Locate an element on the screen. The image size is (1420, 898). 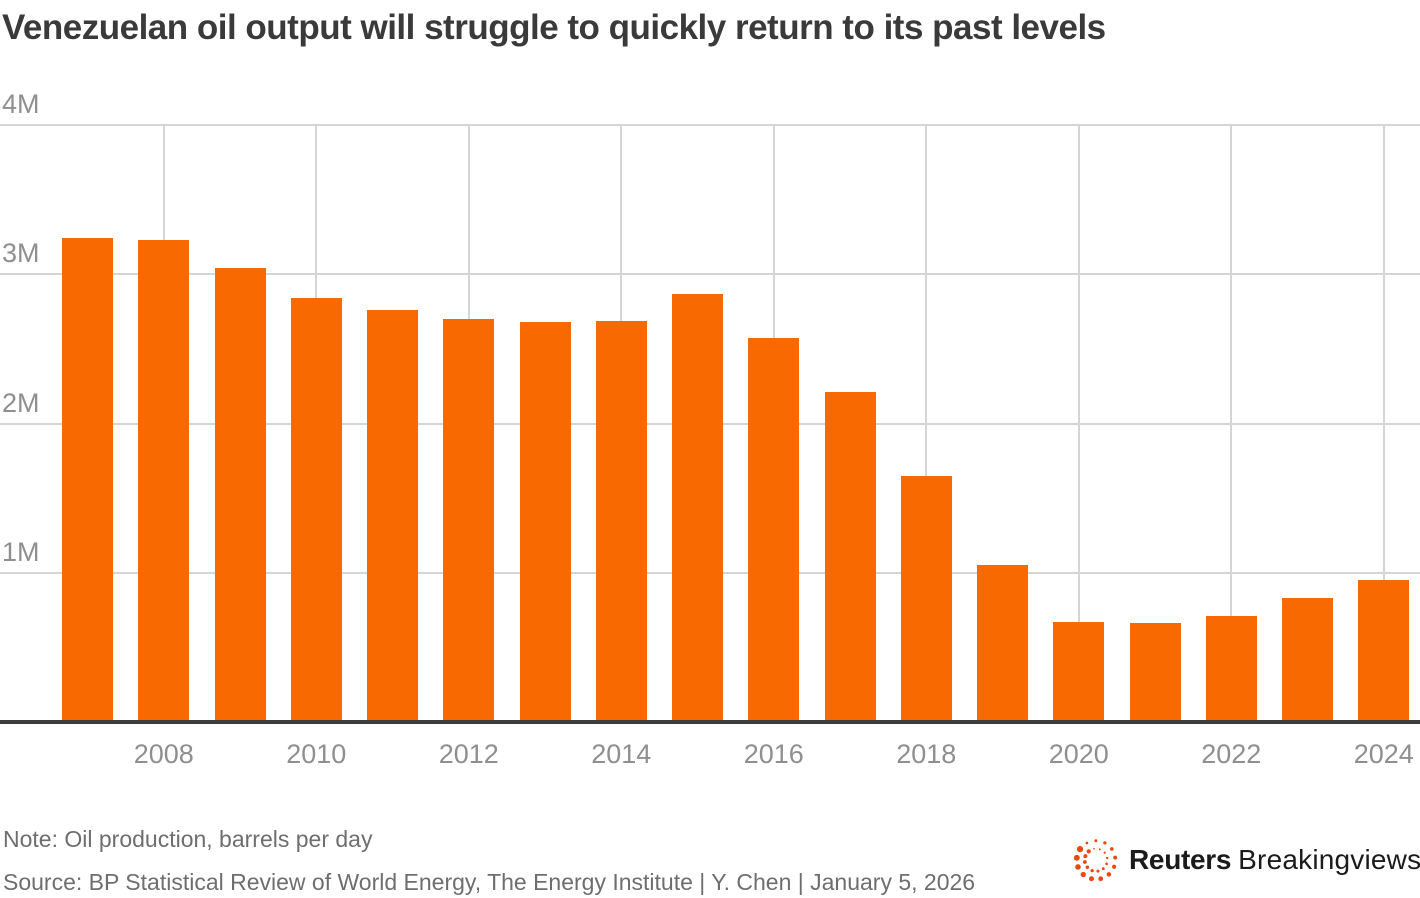
bar-2018 is located at coordinates (926, 598).